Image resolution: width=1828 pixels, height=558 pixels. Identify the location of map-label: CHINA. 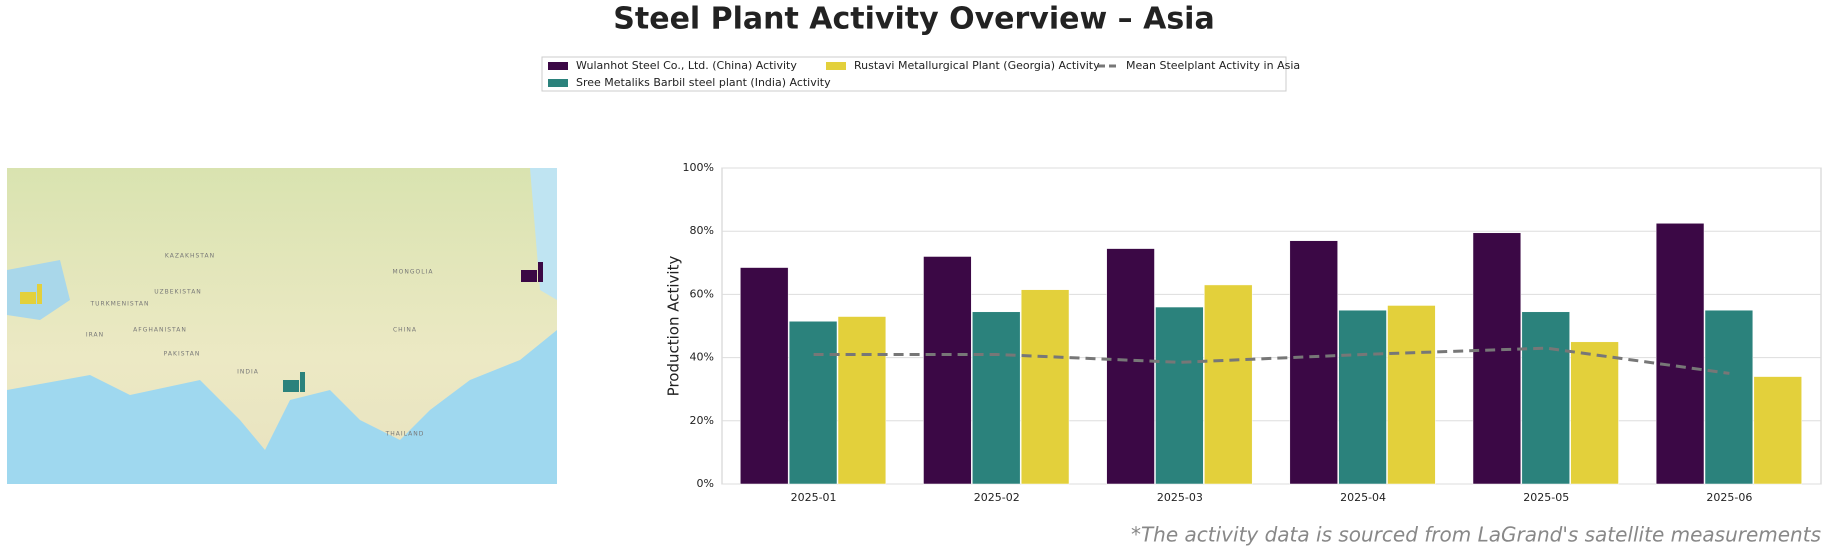
(405, 330).